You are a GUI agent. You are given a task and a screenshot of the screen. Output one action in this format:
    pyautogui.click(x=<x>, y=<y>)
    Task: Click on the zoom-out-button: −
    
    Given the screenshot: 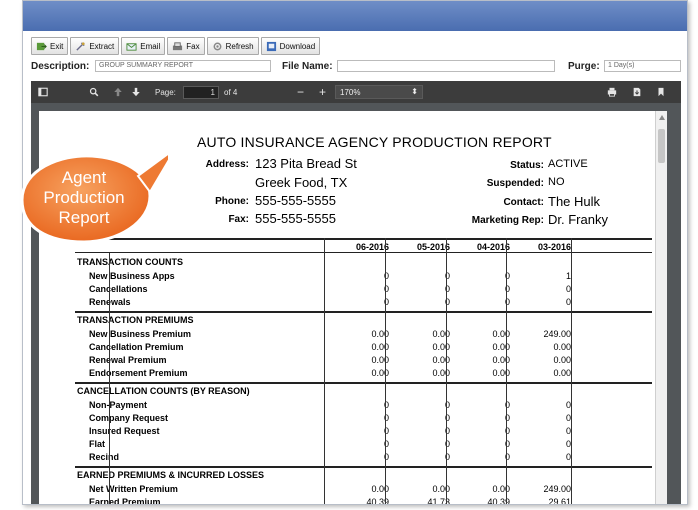 What is the action you would take?
    pyautogui.click(x=301, y=92)
    